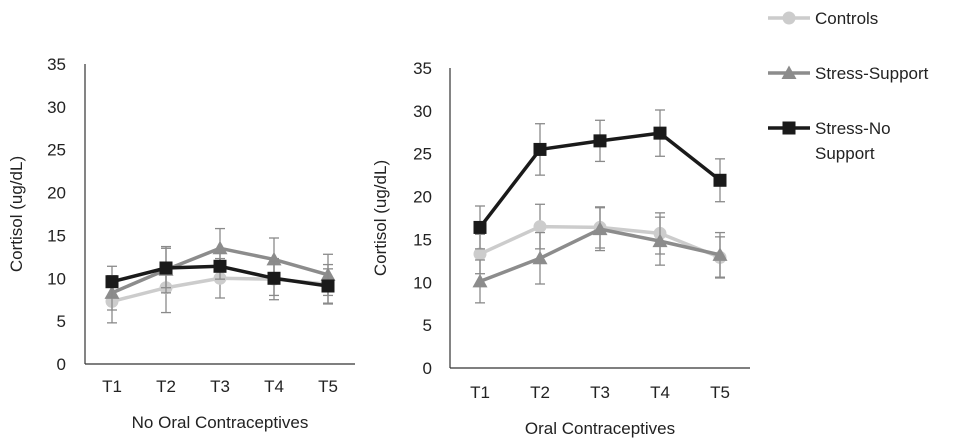  What do you see at coordinates (846, 18) in the screenshot?
I see `legend-label: Controls` at bounding box center [846, 18].